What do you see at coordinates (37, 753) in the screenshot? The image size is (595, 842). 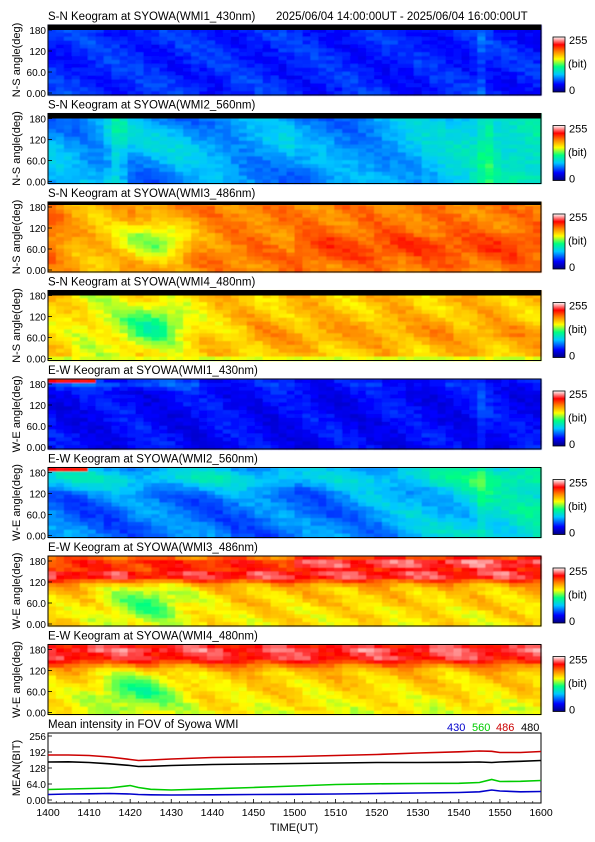 I see `mean-y-tick-label: 192` at bounding box center [37, 753].